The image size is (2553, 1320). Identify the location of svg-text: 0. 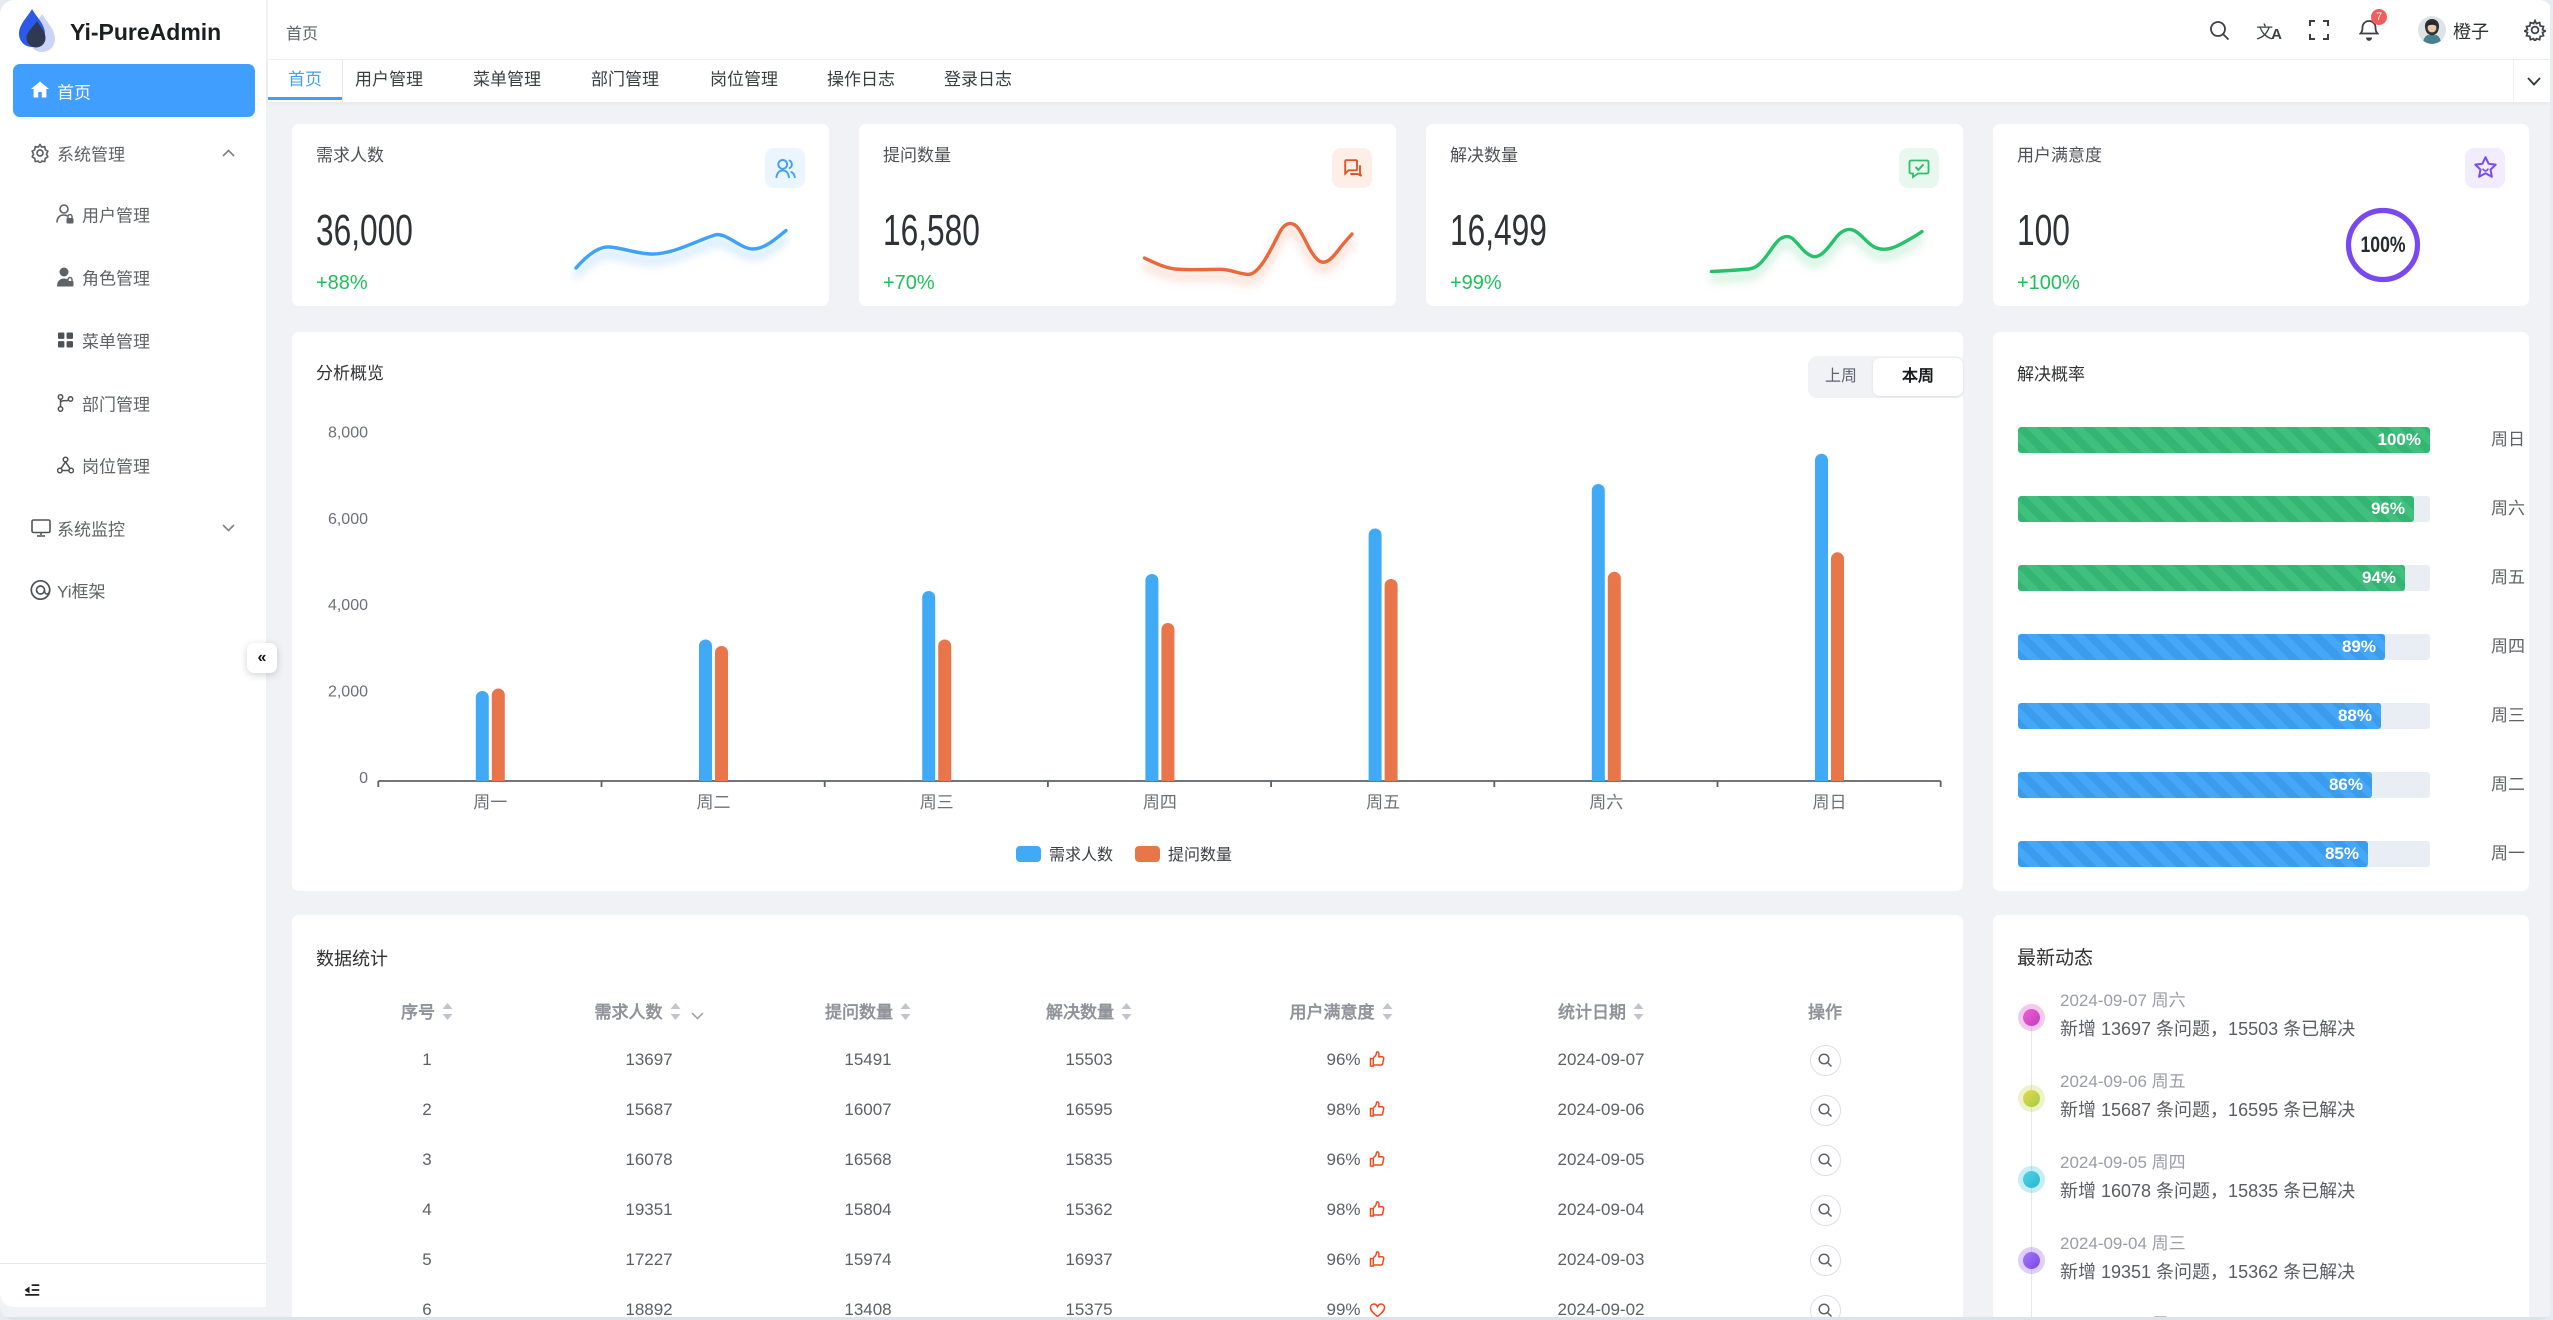
(363, 778).